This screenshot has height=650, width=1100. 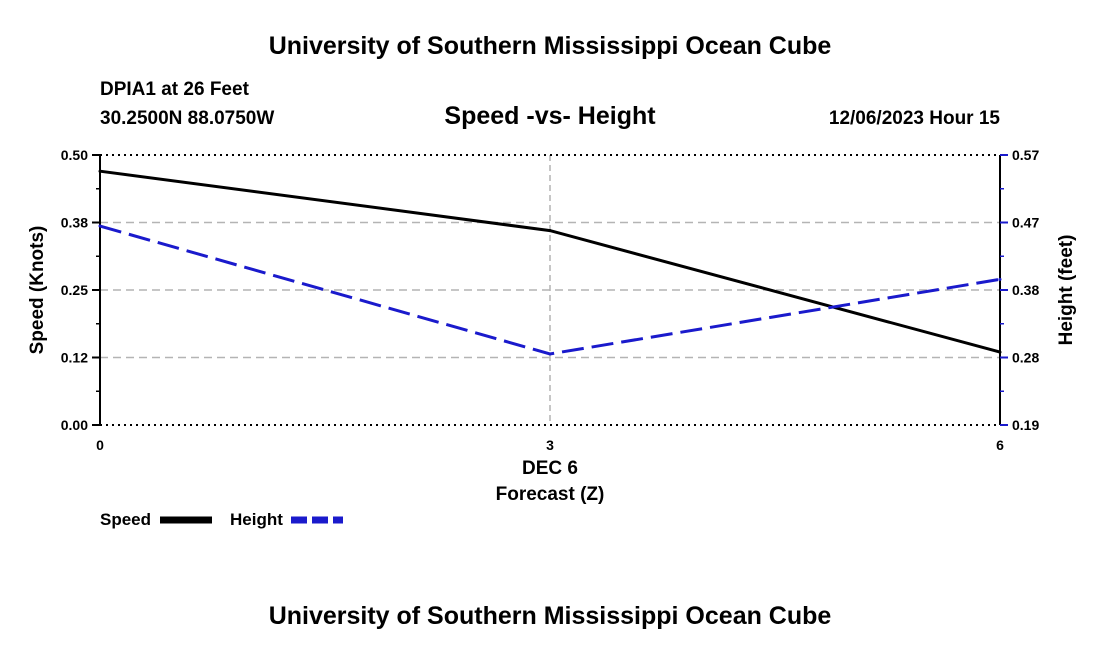 What do you see at coordinates (74, 425) in the screenshot?
I see `y-tick-label-left: 0.00` at bounding box center [74, 425].